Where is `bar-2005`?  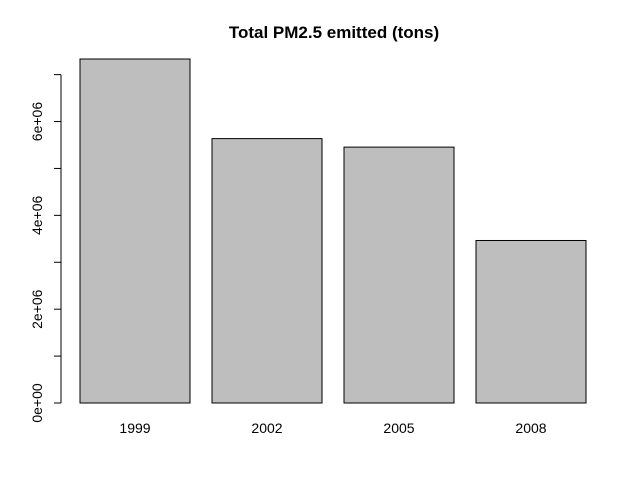
bar-2005 is located at coordinates (399, 275).